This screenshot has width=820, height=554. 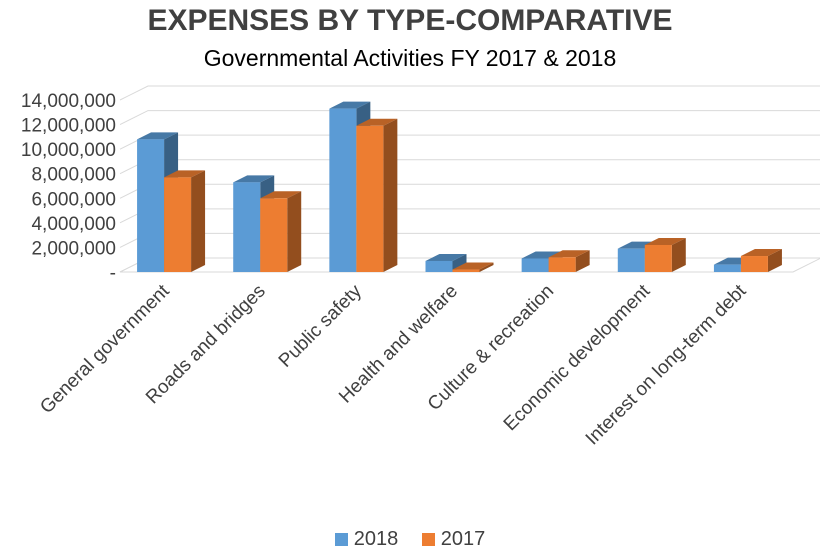 I want to click on legend-label-2017: 2017, so click(x=463, y=539).